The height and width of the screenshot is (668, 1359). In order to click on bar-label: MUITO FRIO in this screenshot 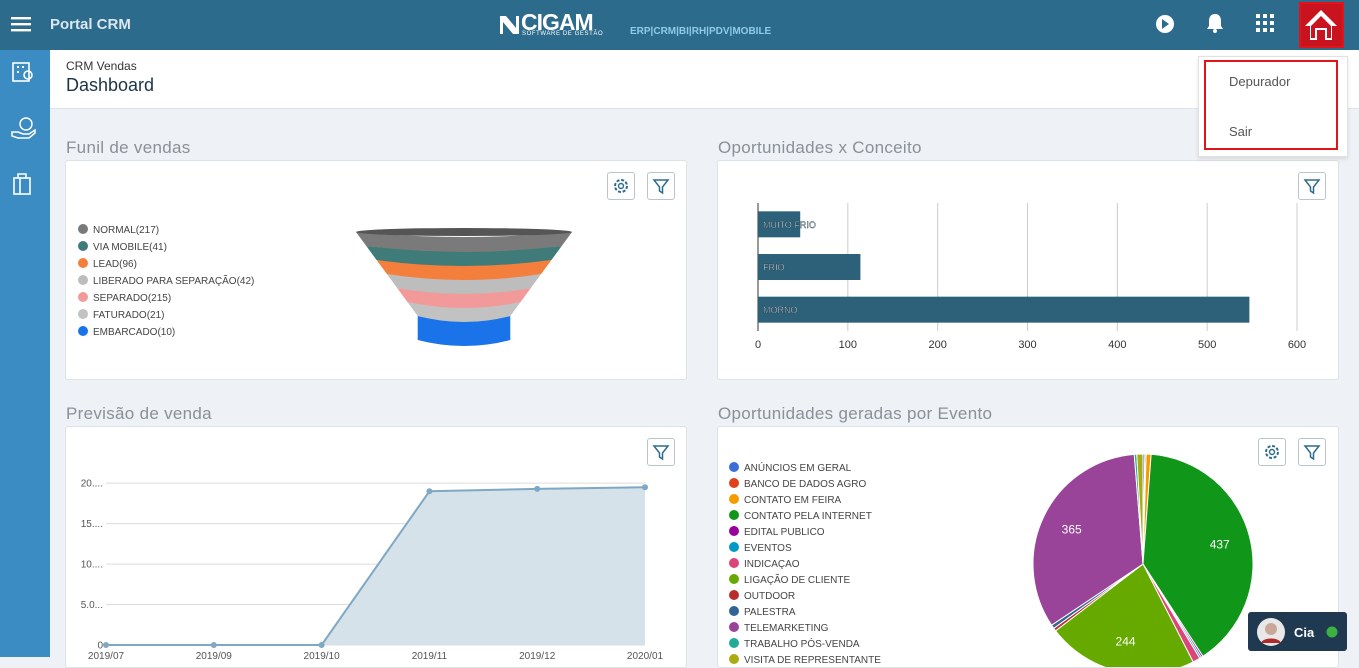, I will do `click(789, 225)`.